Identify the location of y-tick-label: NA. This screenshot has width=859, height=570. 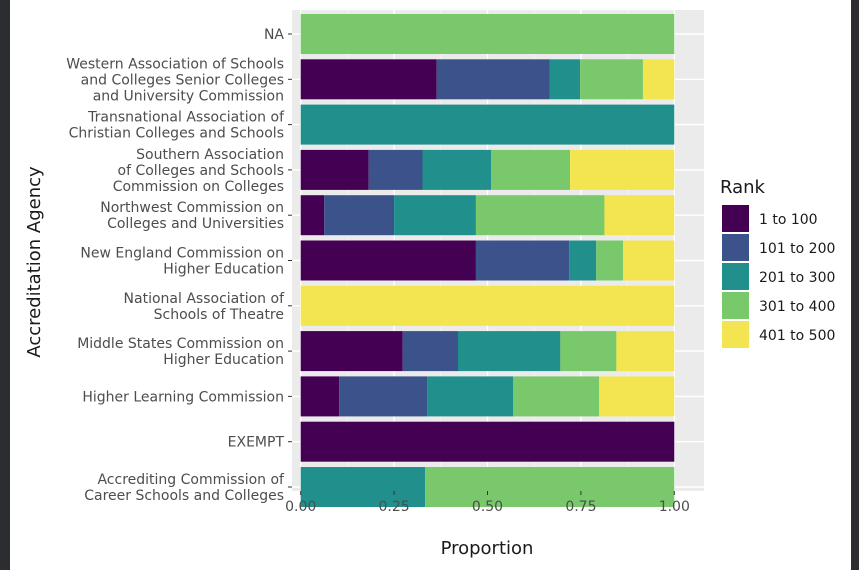
(274, 35).